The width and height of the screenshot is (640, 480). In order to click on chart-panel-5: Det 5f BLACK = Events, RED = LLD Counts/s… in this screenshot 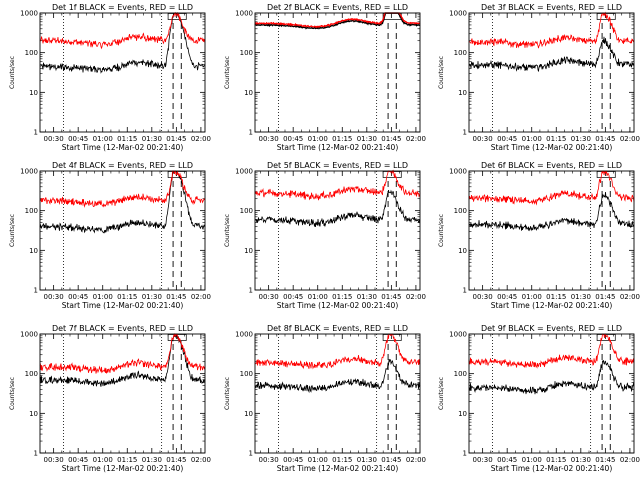, I will do `click(325, 235)`.